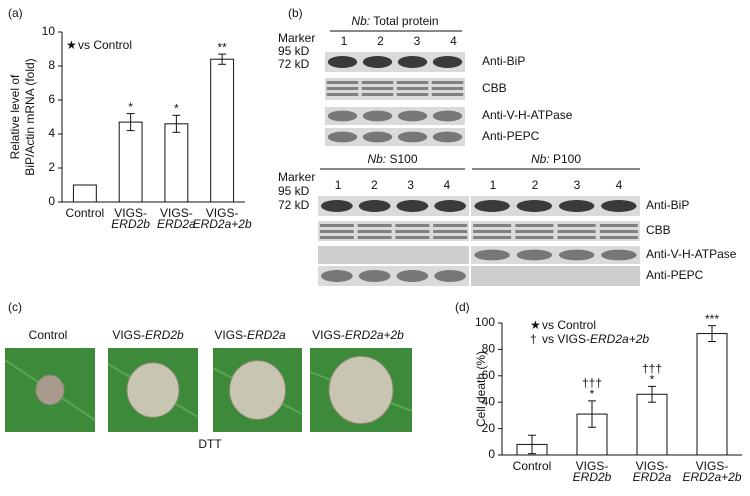 The width and height of the screenshot is (750, 496). Describe the element at coordinates (294, 191) in the screenshot. I see `kd-label: 95 kD` at that location.